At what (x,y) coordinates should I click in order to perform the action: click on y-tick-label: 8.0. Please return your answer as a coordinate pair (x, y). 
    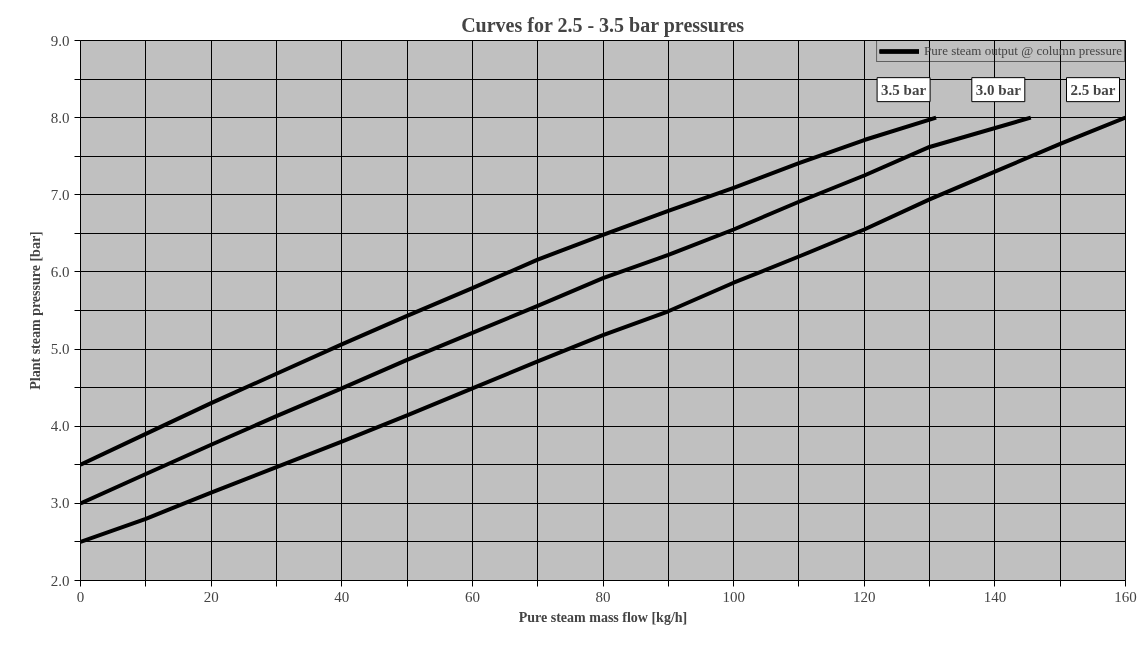
    Looking at the image, I should click on (60, 117).